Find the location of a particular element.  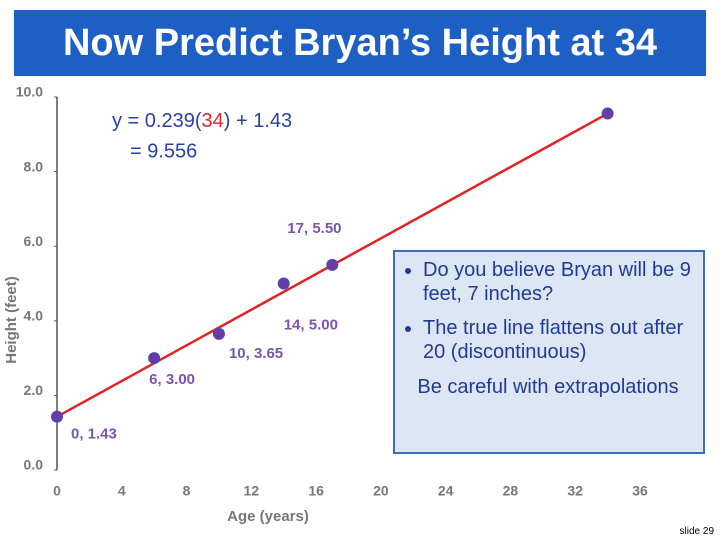

note: Be careful with extrapolations is located at coordinates (548, 387).